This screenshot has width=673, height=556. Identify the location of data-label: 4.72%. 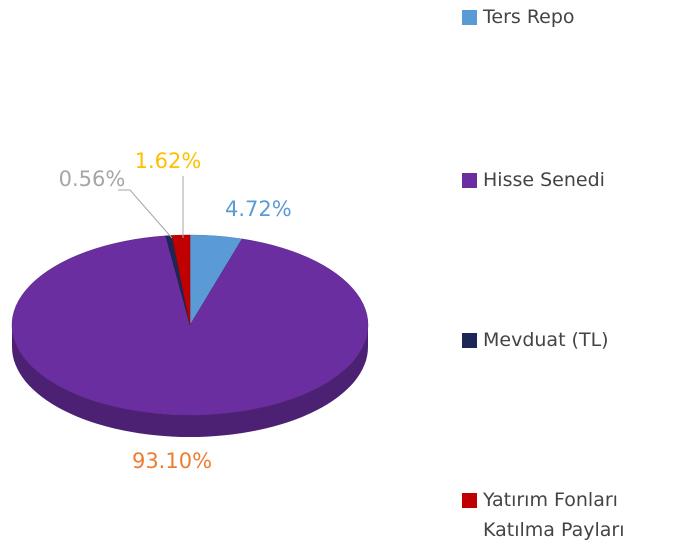
(258, 209).